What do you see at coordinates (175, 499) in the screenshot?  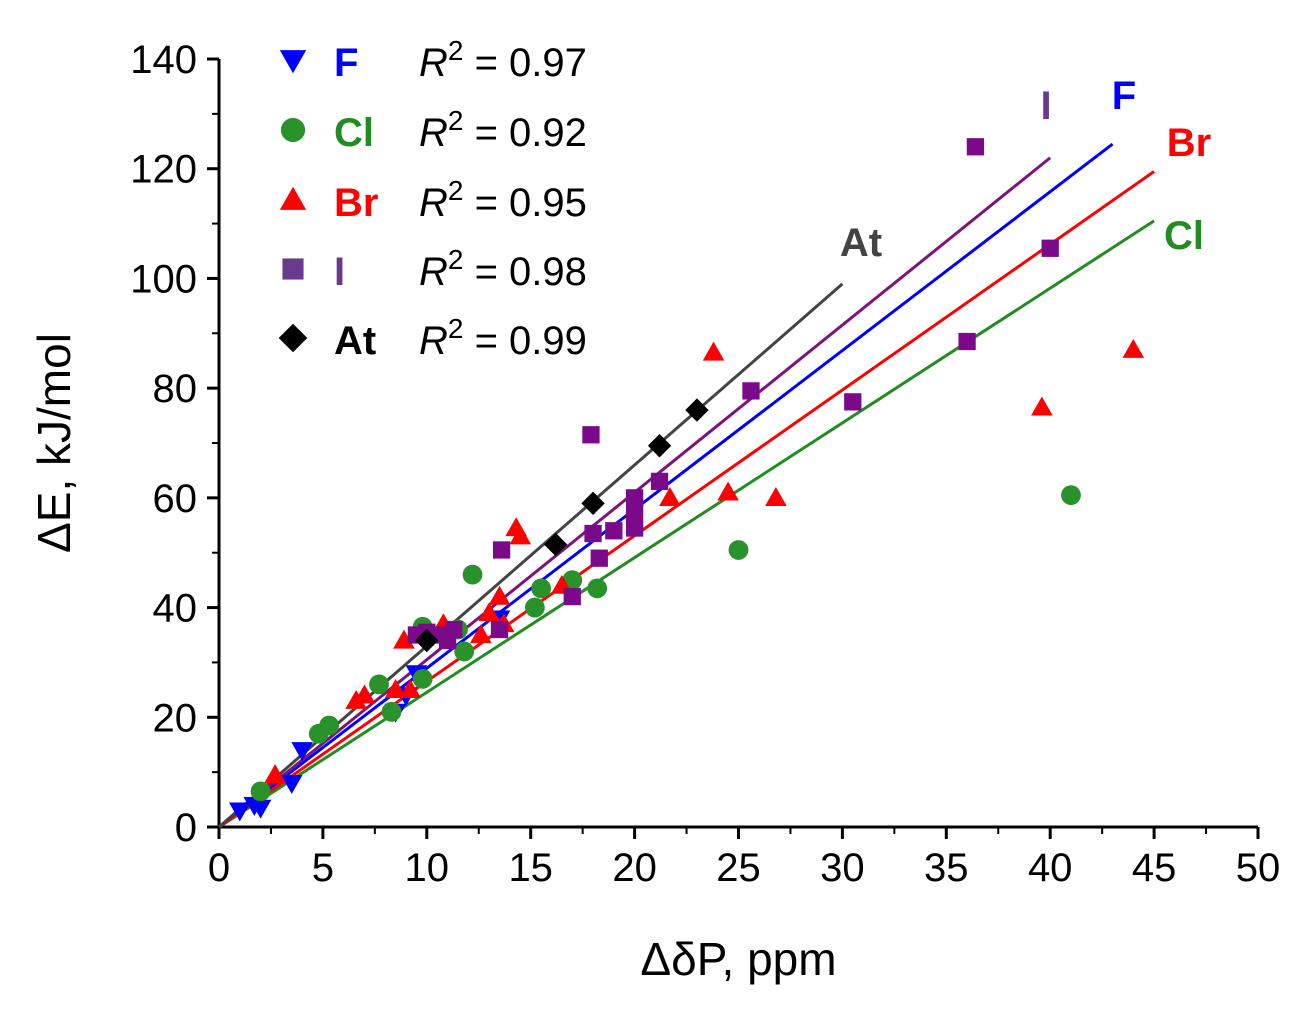 I see `y-tick-label: 60` at bounding box center [175, 499].